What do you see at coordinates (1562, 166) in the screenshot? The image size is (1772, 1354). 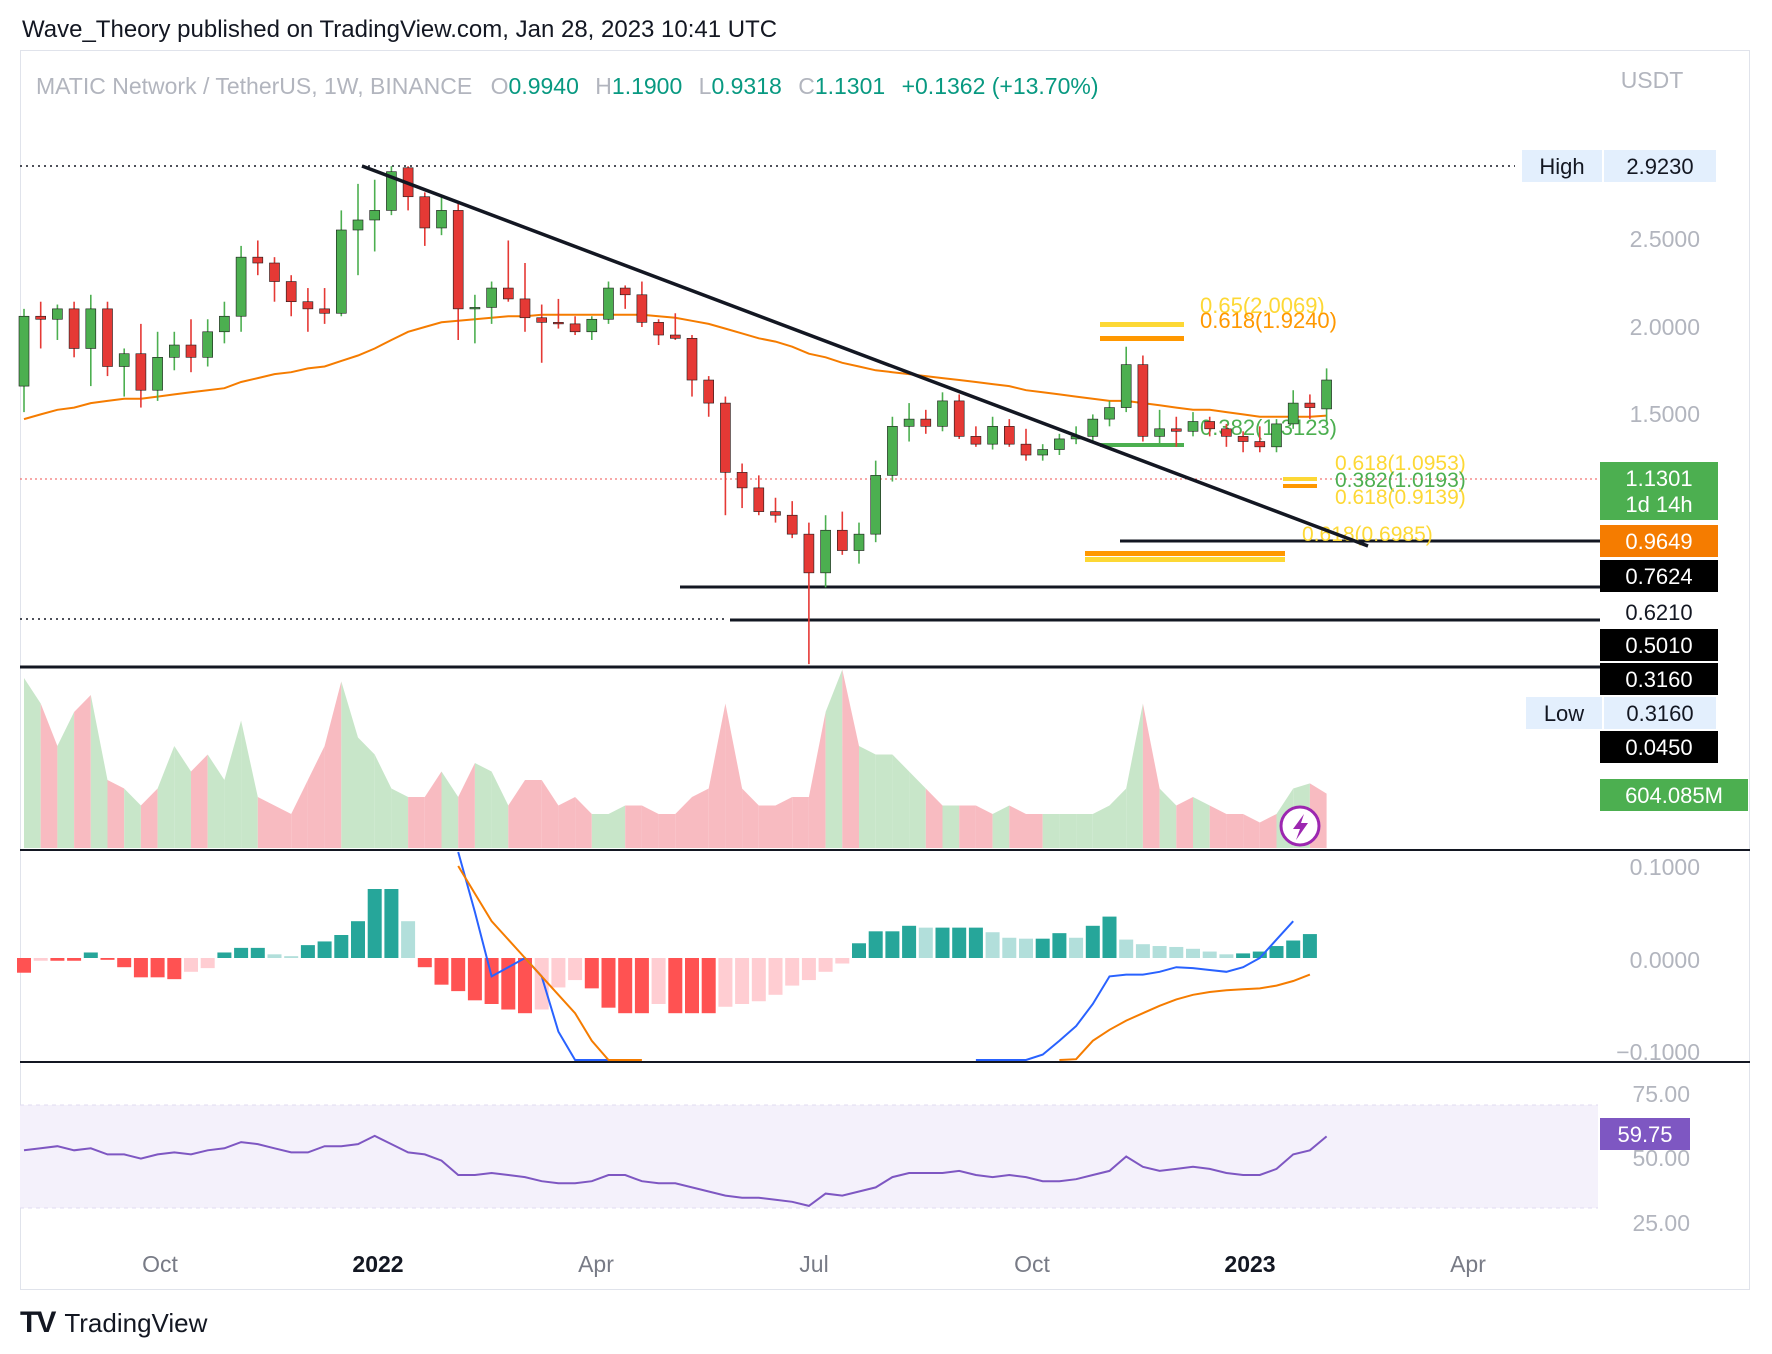 I see `high-label-box` at bounding box center [1562, 166].